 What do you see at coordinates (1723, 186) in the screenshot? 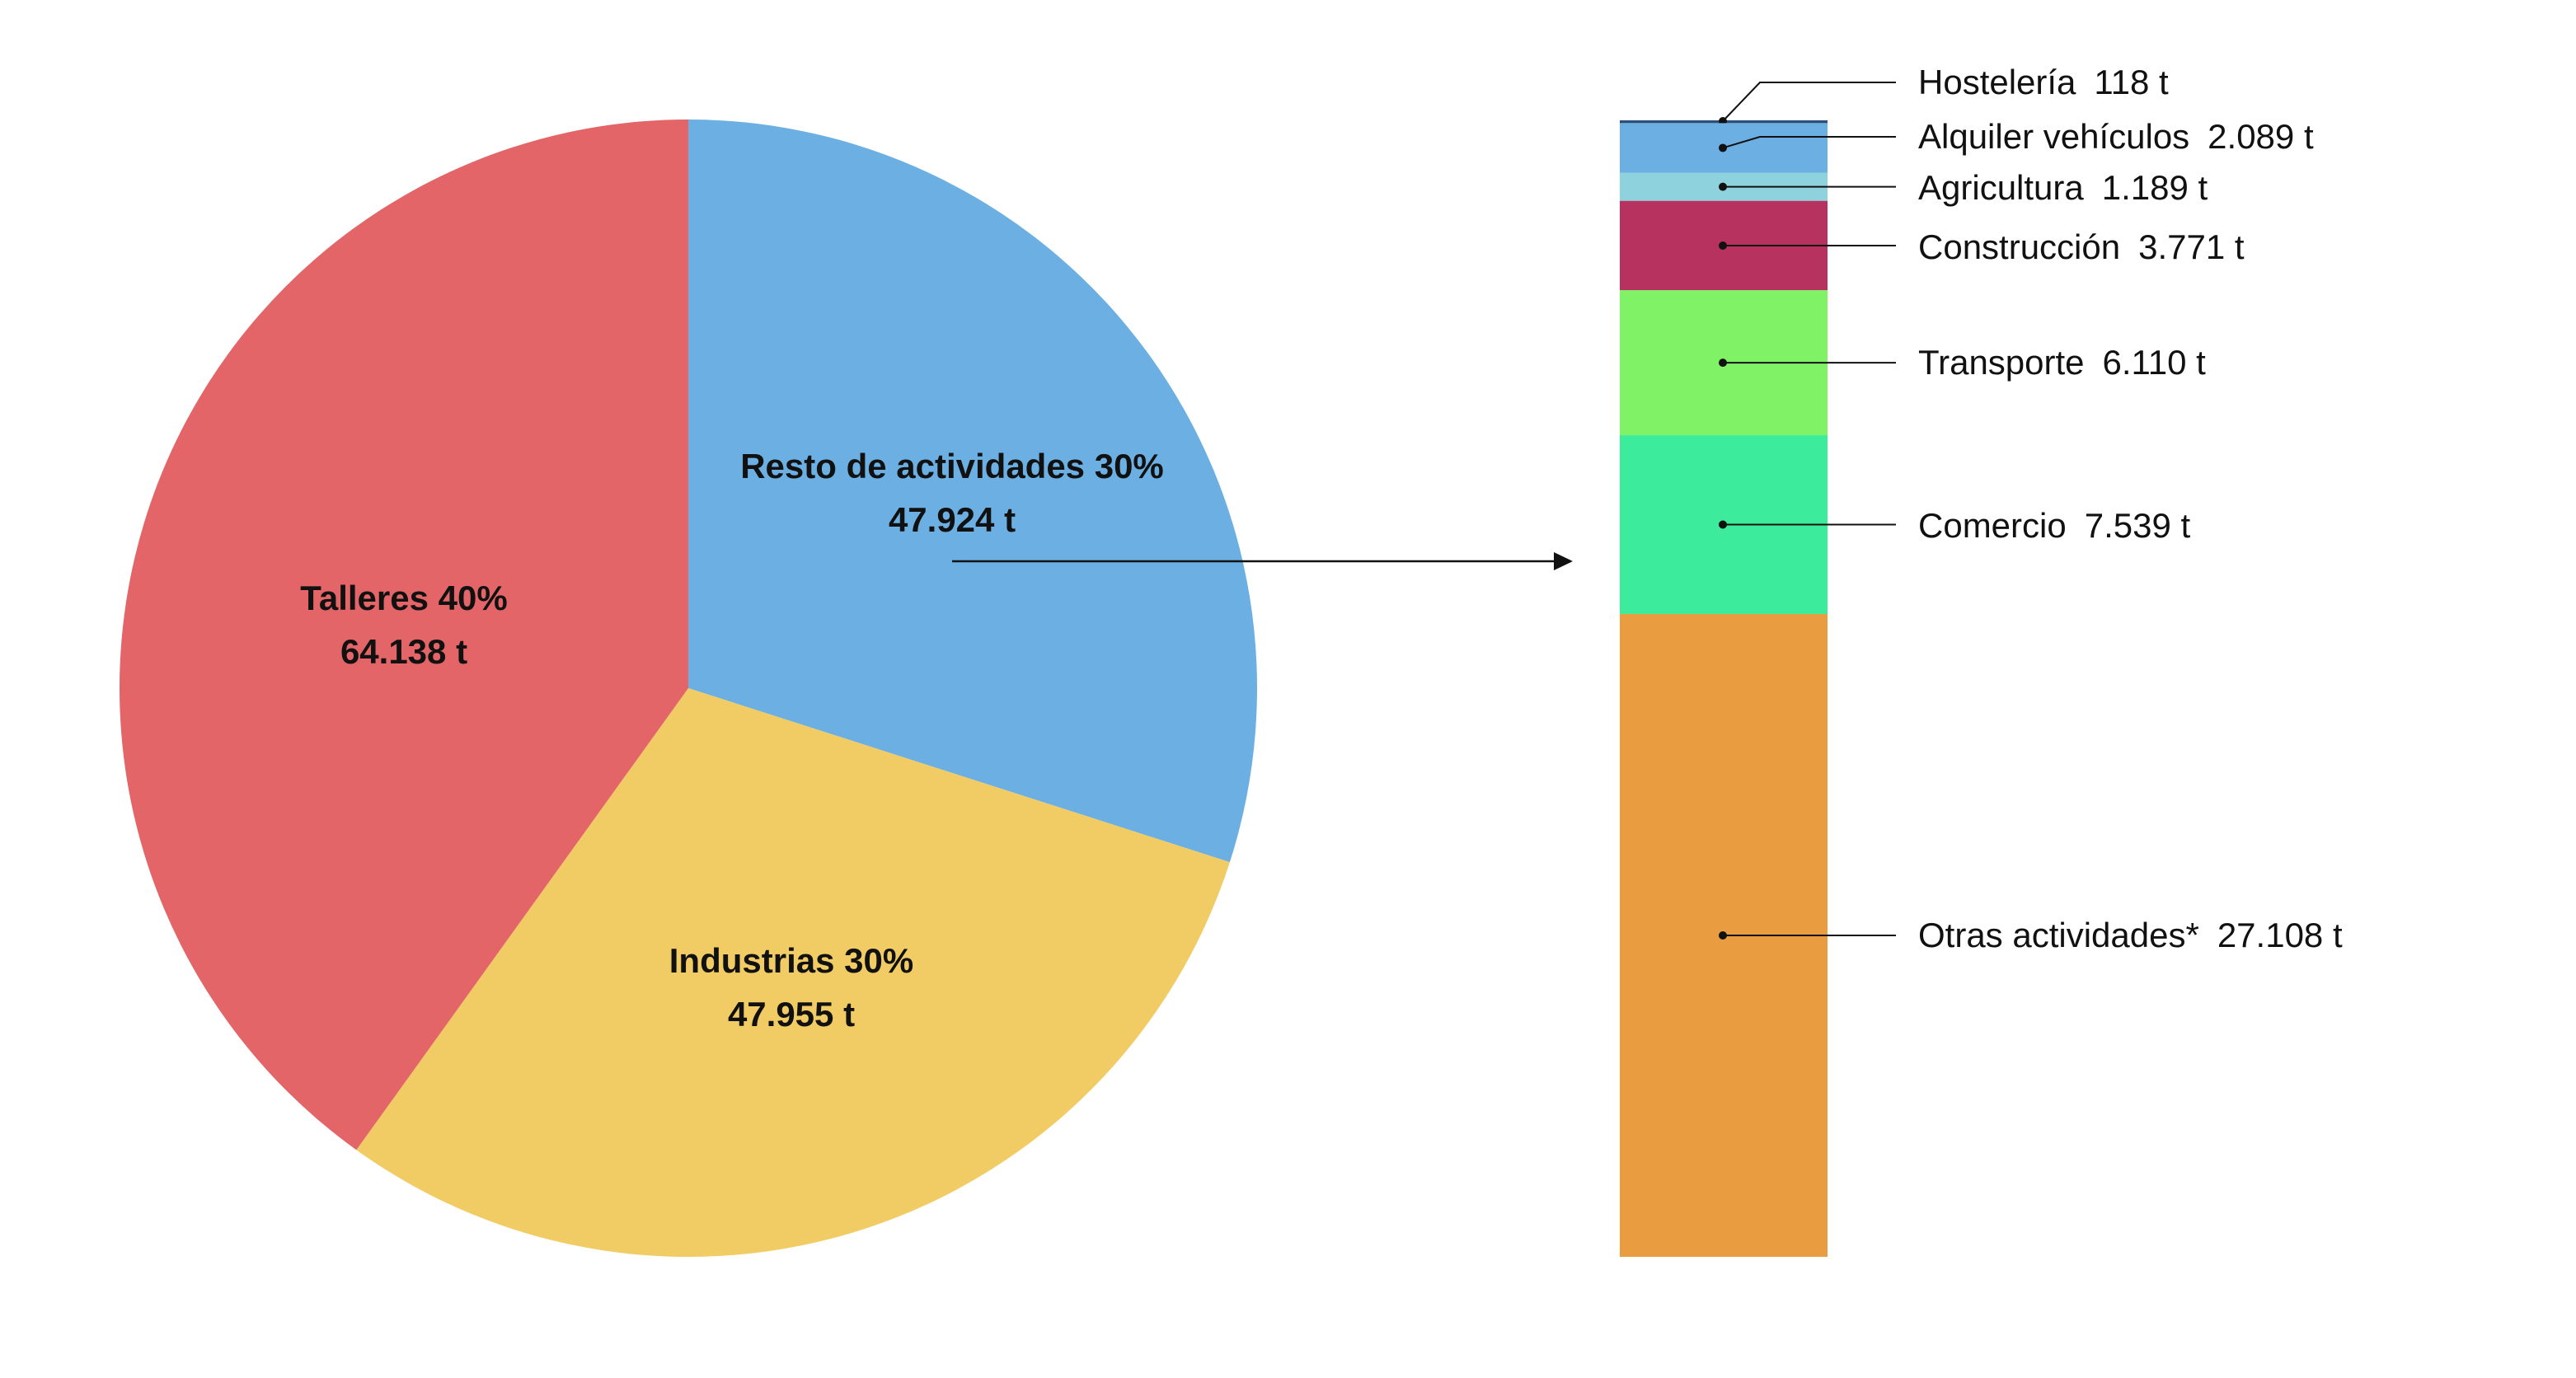
I see `leader-dot-agricultura` at bounding box center [1723, 186].